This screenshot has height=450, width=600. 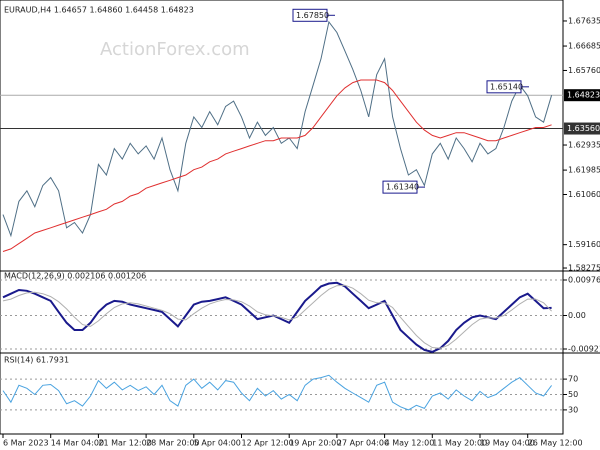 What do you see at coordinates (75, 276) in the screenshot?
I see `panel-title: MACD(12,26,9) 0.002106 0.001206` at bounding box center [75, 276].